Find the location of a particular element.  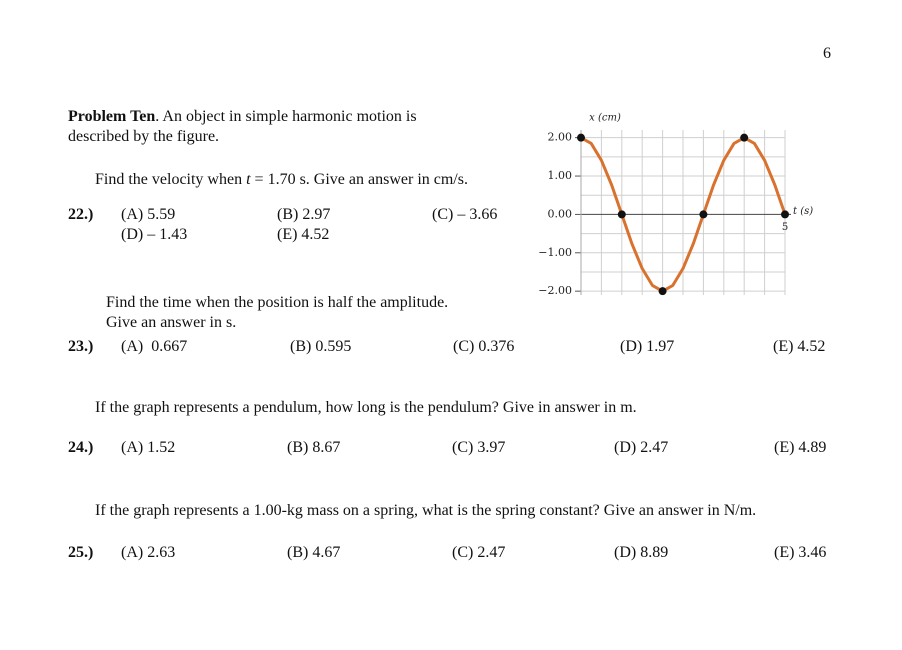

page-number: 6 is located at coordinates (827, 53).